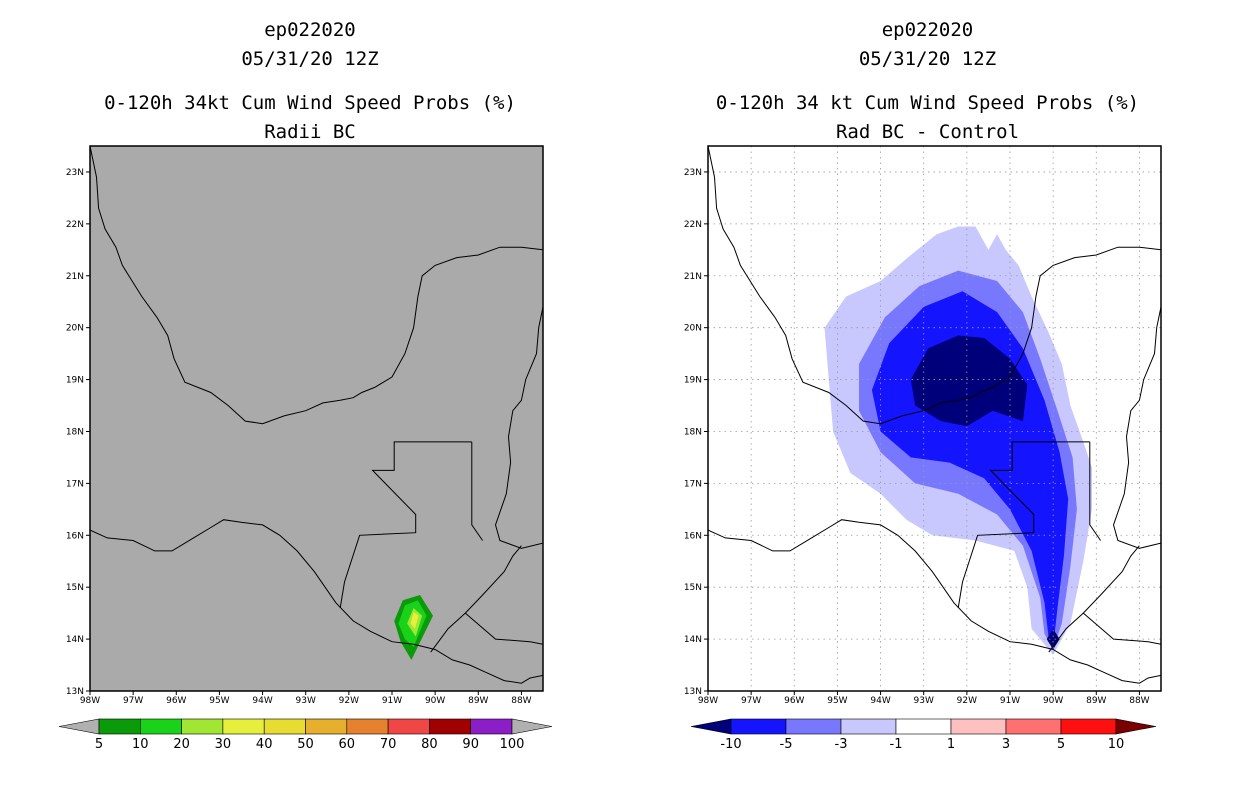 The image size is (1236, 800). What do you see at coordinates (306, 701) in the screenshot?
I see `left-lon-label: 93W` at bounding box center [306, 701].